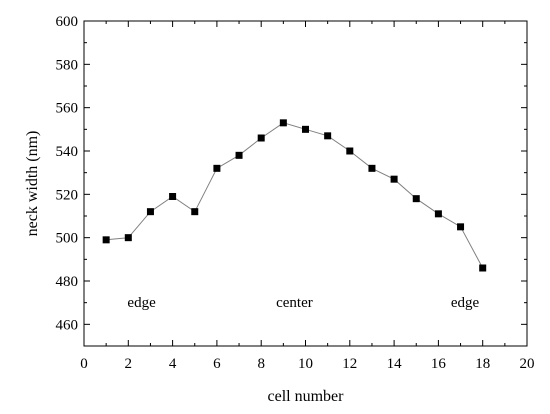 Image resolution: width=550 pixels, height=414 pixels. Describe the element at coordinates (67, 22) in the screenshot. I see `y-tick-label: 600` at that location.